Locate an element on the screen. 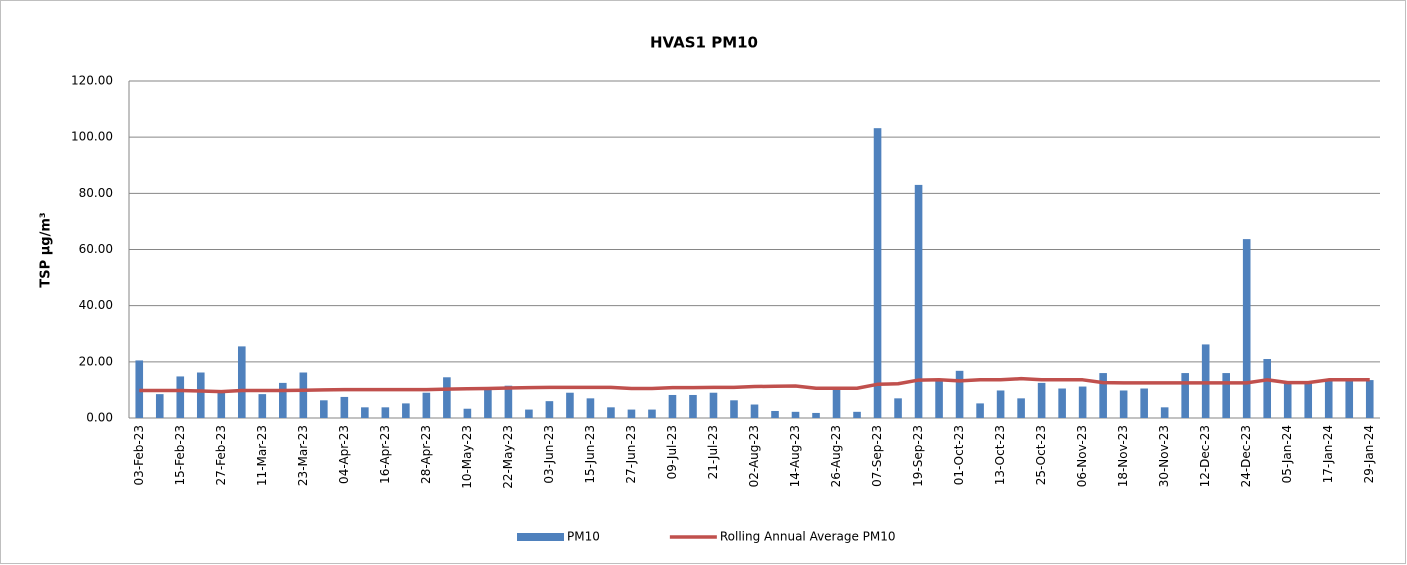 The width and height of the screenshot is (1407, 565). x-tick-label: 10-May-23 is located at coordinates (467, 457).